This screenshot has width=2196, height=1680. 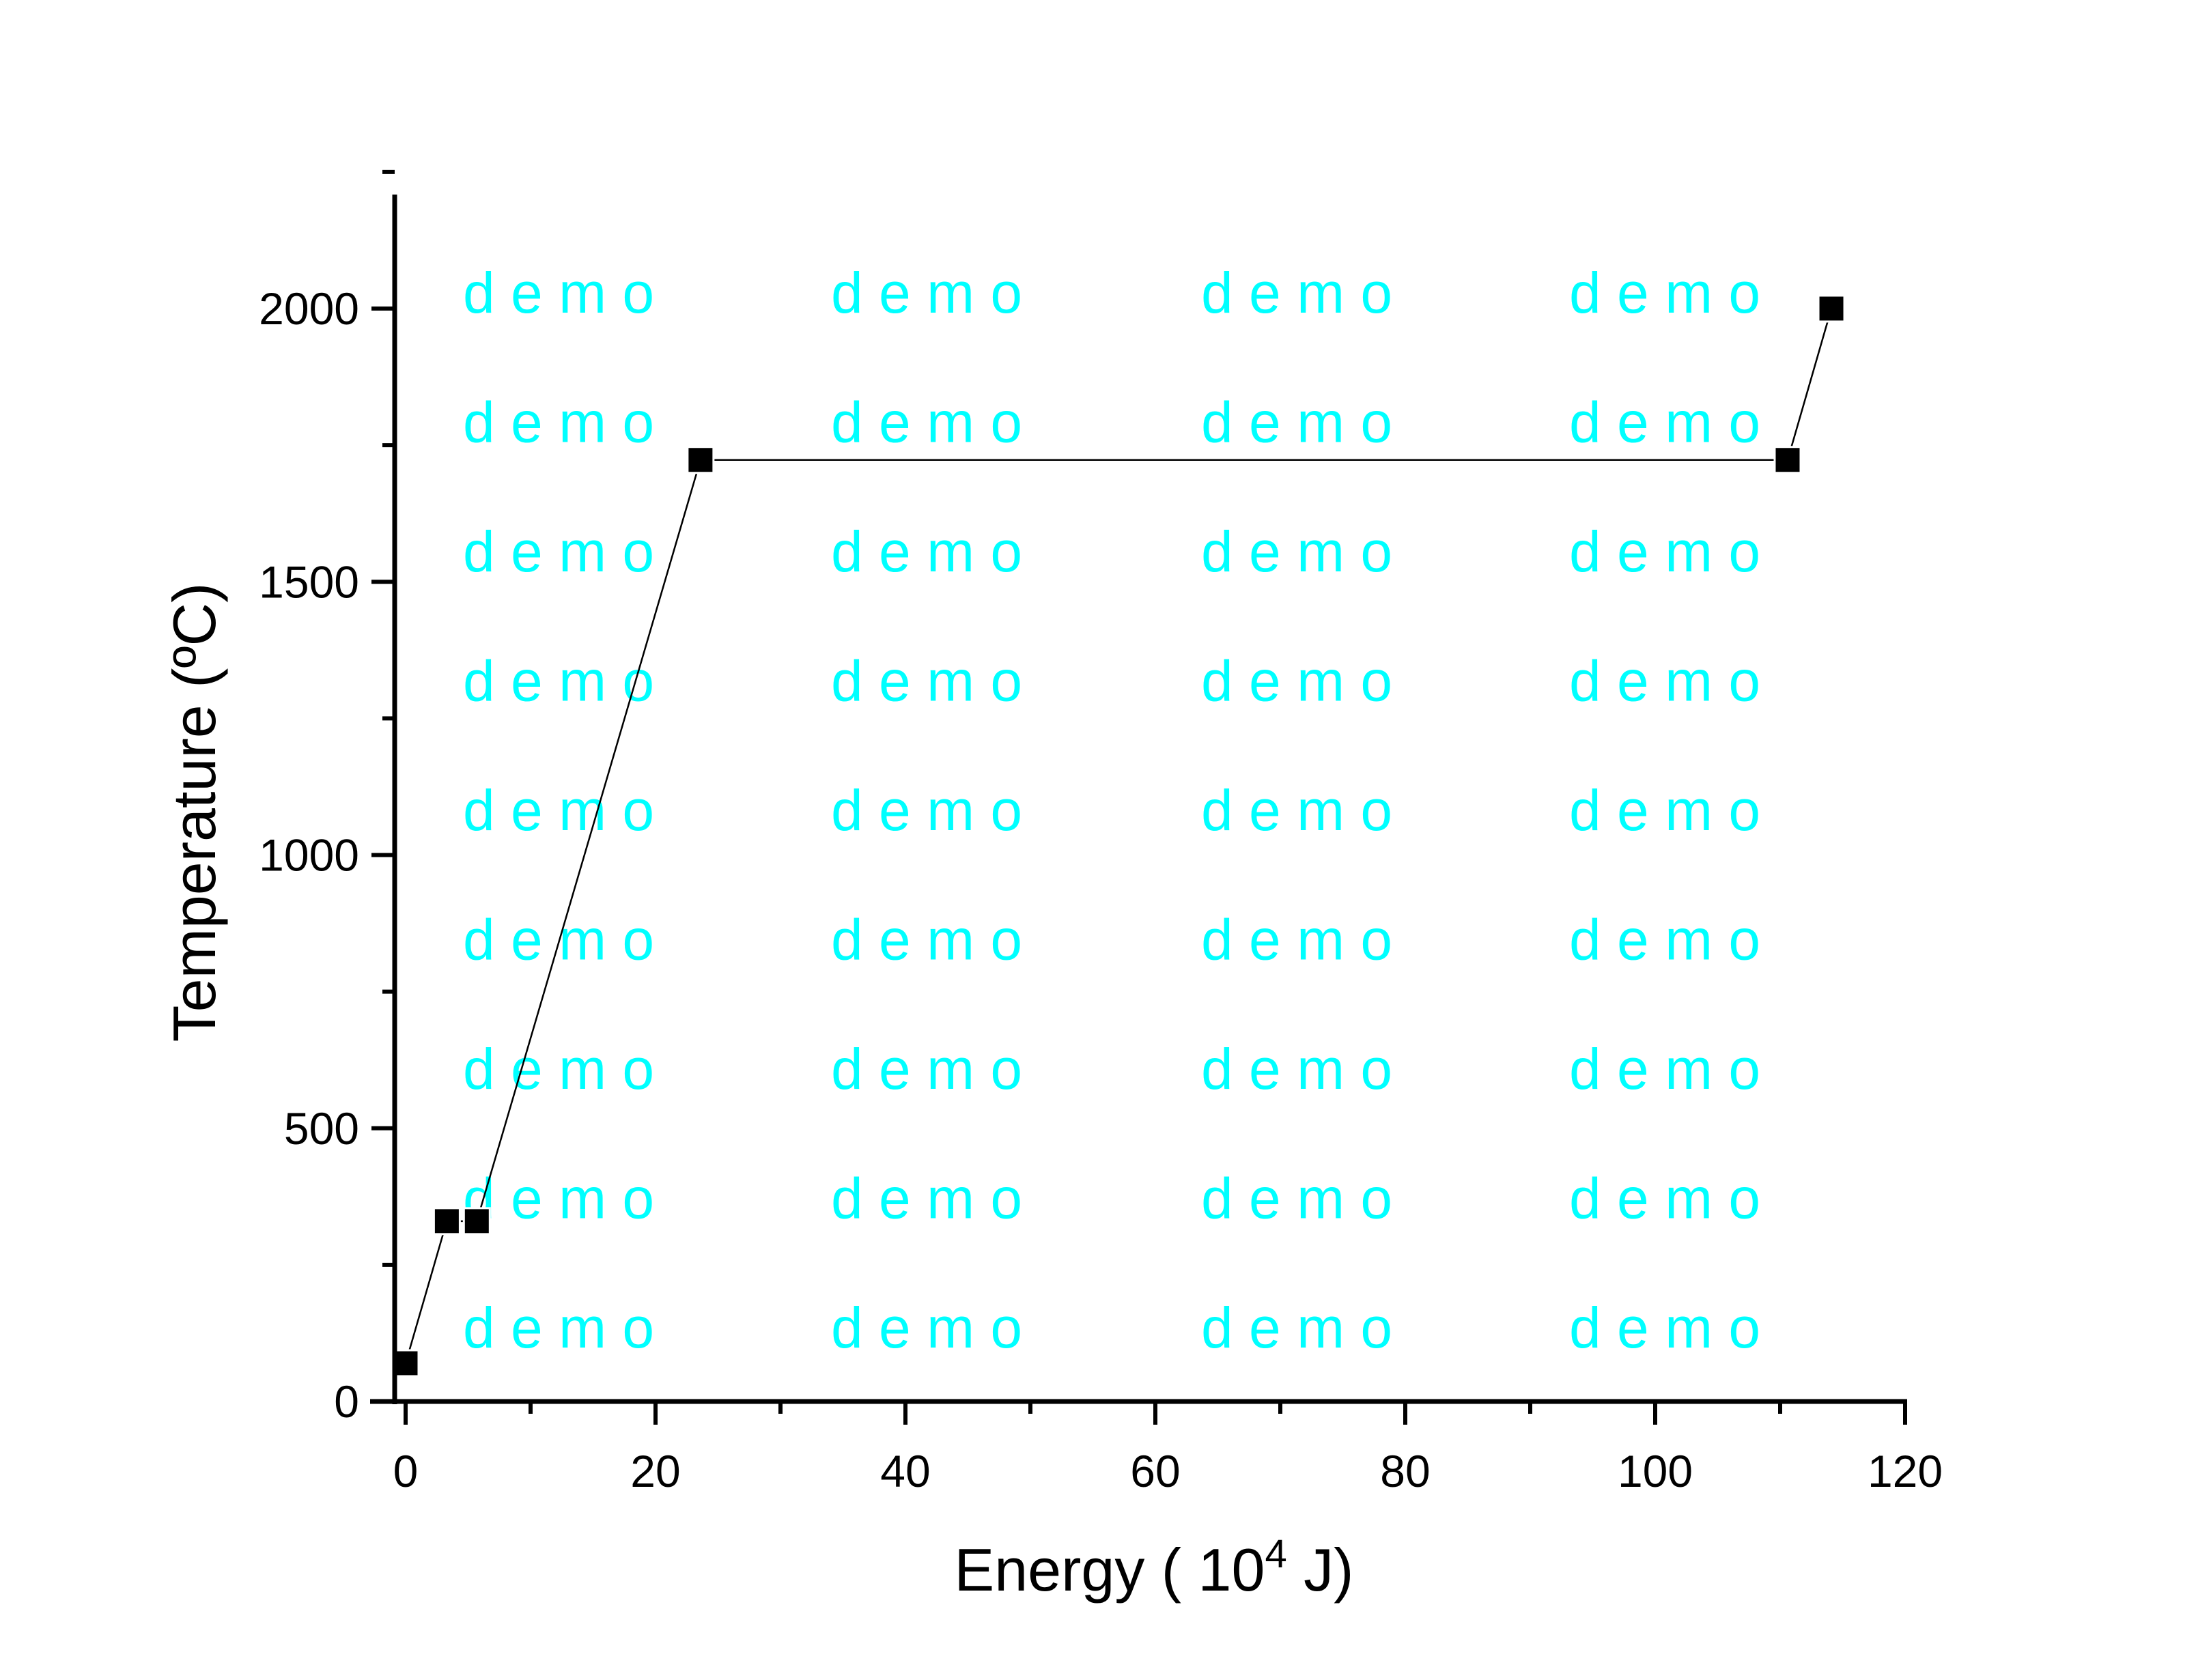 What do you see at coordinates (1906, 1471) in the screenshot?
I see `x-tick-label: 120` at bounding box center [1906, 1471].